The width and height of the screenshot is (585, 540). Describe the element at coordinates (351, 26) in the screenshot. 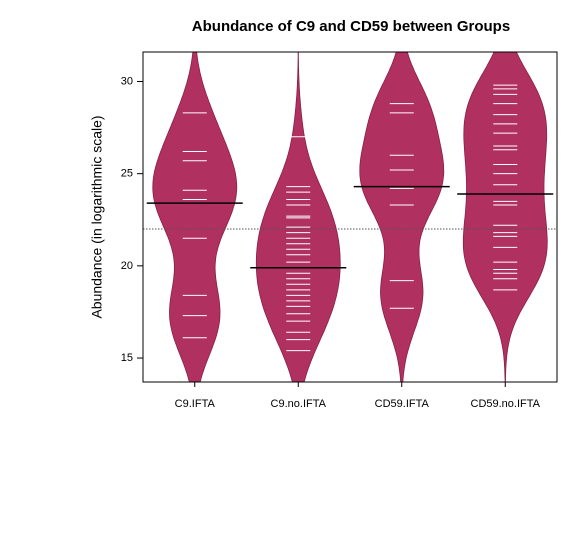

I see `chart-title: Abundance of C9 and CD59 between Groups` at that location.